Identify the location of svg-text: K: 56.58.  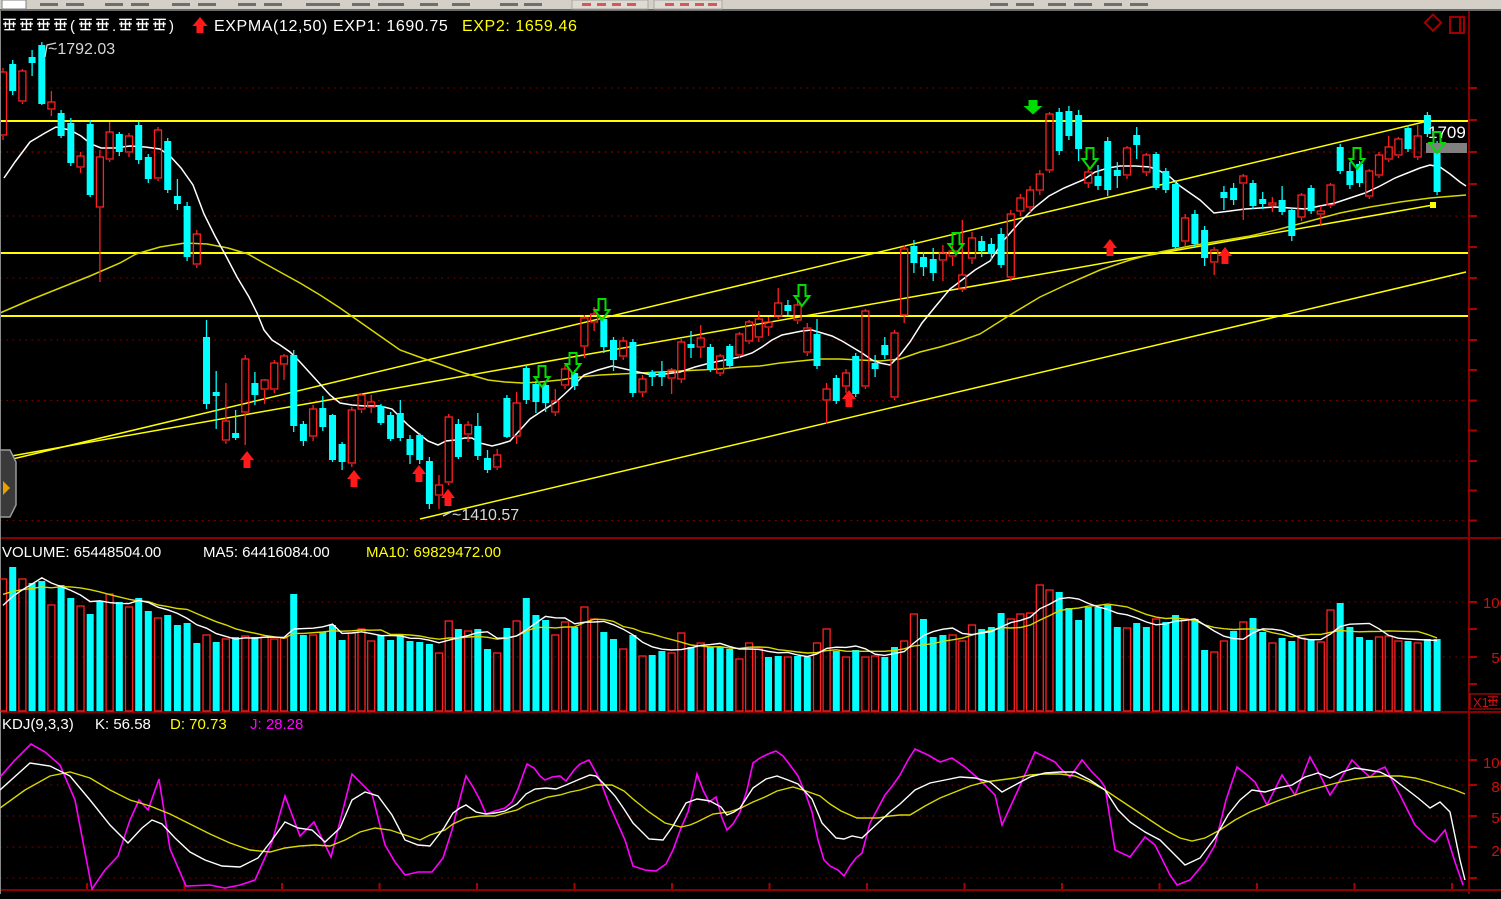
(123, 724).